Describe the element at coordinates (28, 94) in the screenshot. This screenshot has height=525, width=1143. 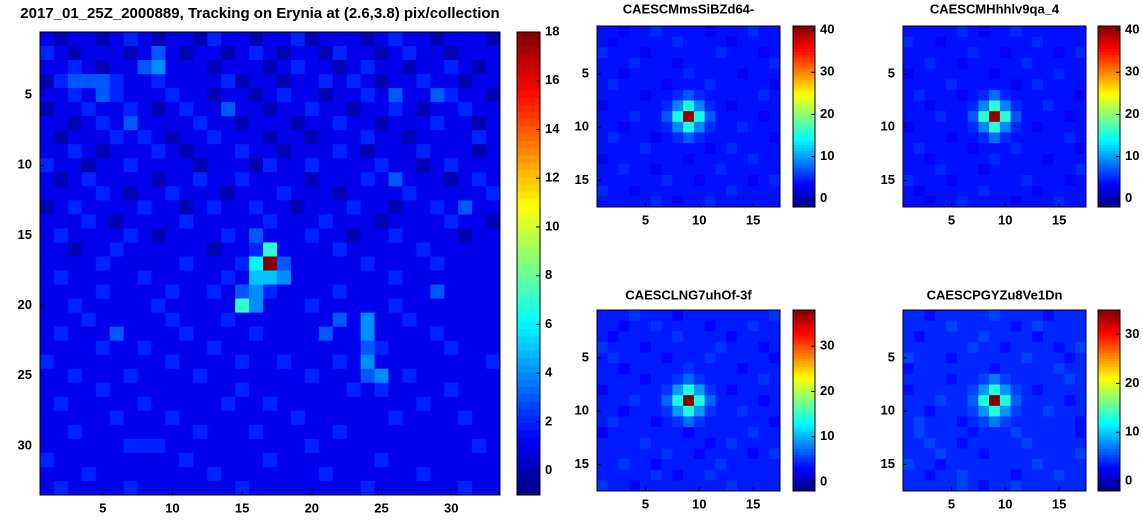
I see `y-tick-label: 5` at that location.